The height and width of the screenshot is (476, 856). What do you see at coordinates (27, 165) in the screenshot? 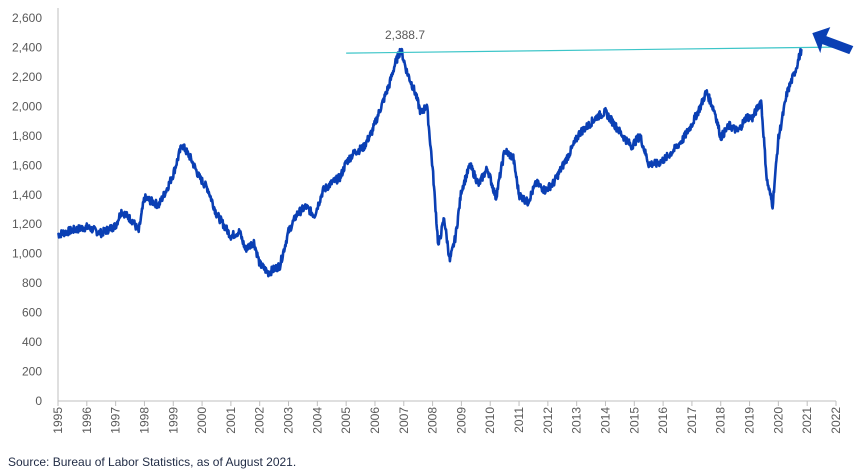
I see `y-tick-label: 1,600` at bounding box center [27, 165].